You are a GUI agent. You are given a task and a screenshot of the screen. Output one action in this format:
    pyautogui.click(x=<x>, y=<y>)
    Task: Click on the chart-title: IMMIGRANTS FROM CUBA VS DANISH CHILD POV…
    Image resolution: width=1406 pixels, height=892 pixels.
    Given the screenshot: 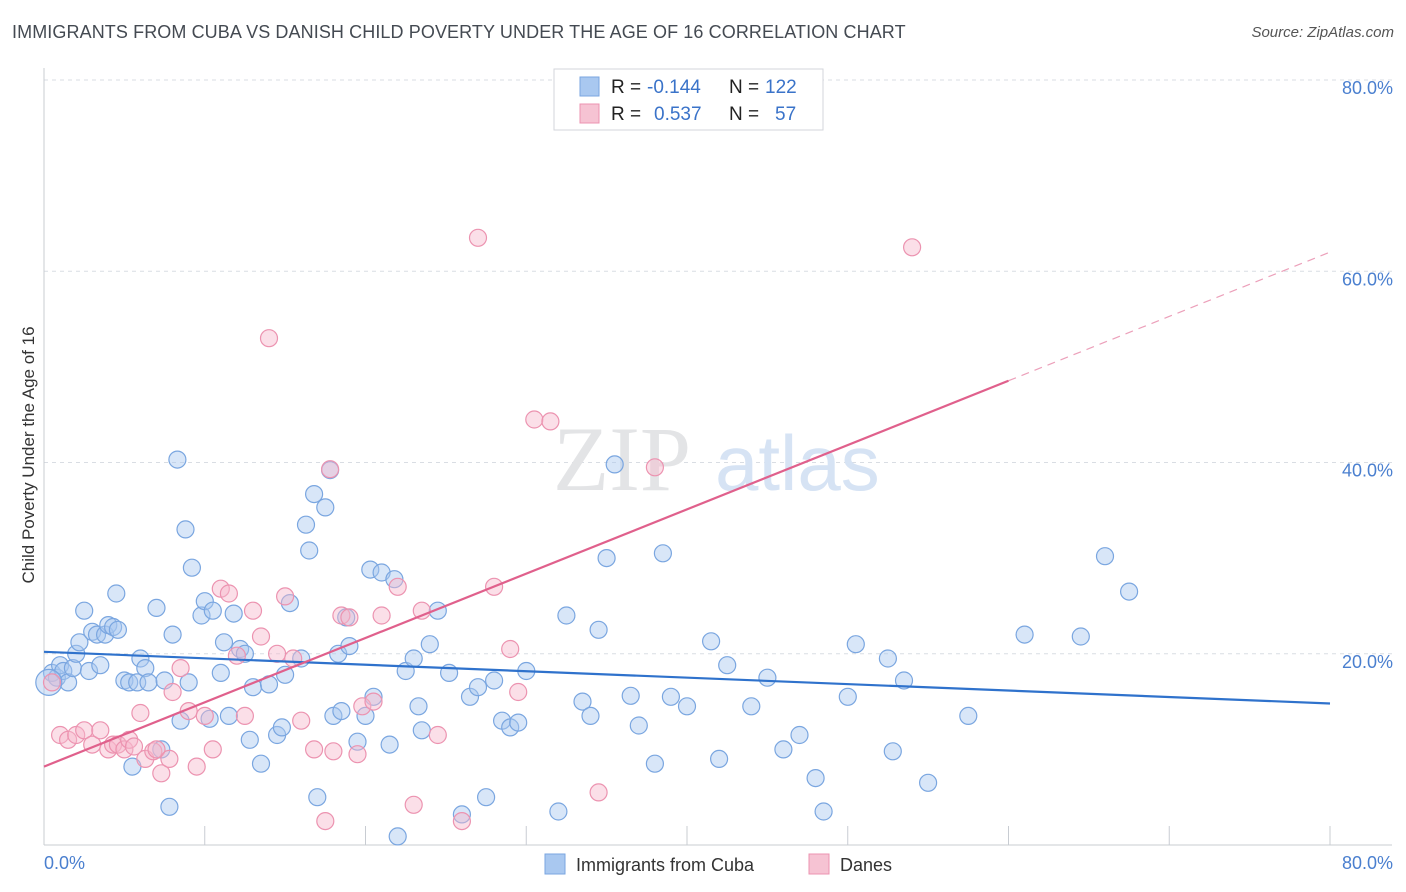 What is the action you would take?
    pyautogui.click(x=459, y=32)
    